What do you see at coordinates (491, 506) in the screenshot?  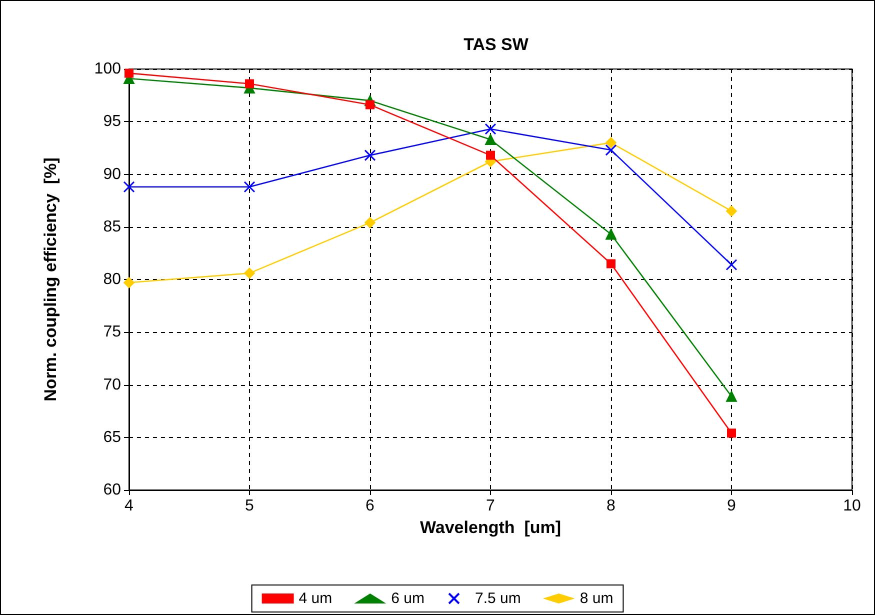 I see `x-tick-label: 7` at bounding box center [491, 506].